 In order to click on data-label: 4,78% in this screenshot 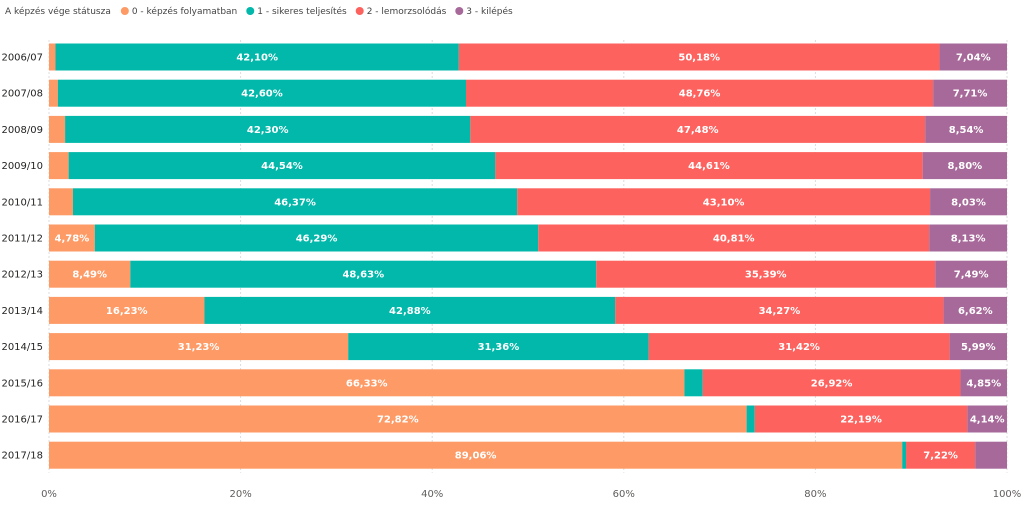, I will do `click(72, 239)`.